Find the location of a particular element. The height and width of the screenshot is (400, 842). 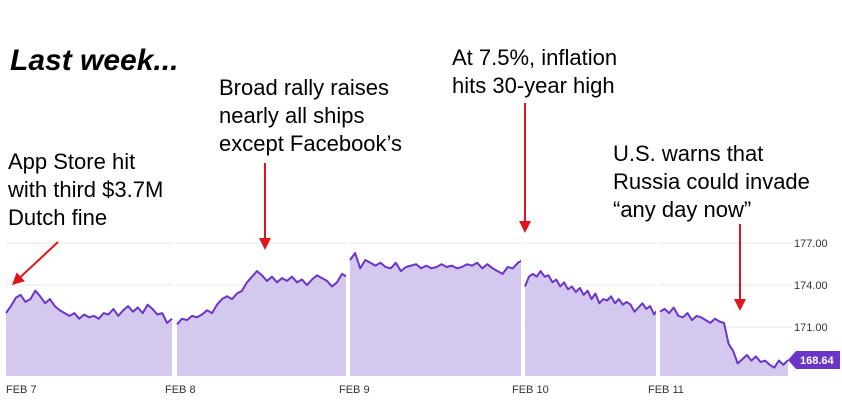

x-tick-label: FEB 10 is located at coordinates (530, 390).